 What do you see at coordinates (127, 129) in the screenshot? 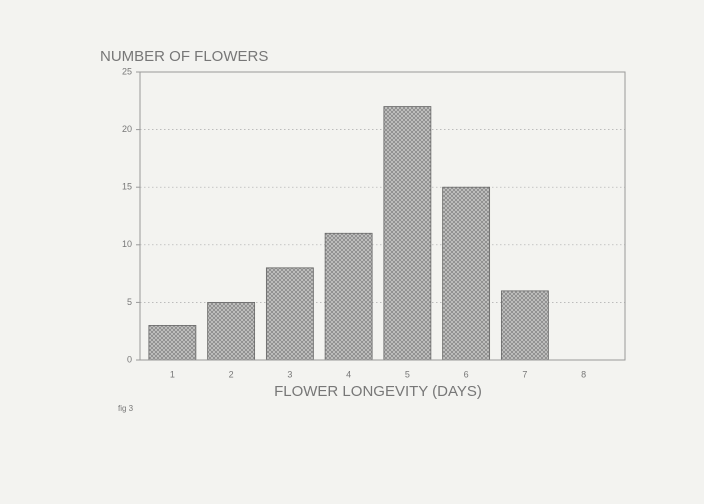
I see `y-tick-label: 20` at bounding box center [127, 129].